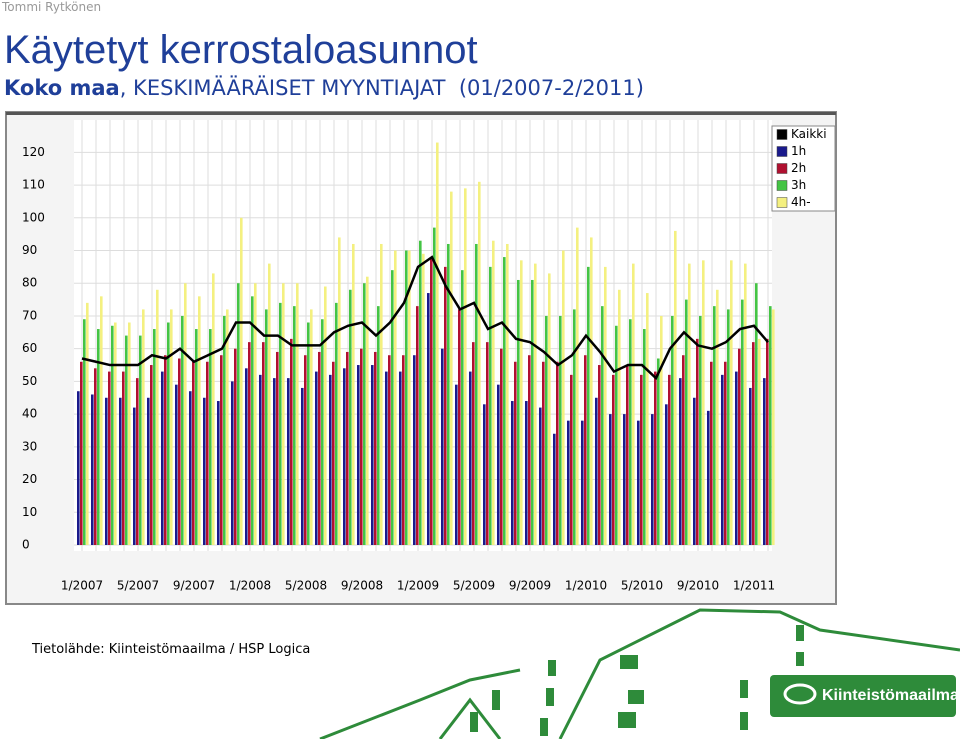 This screenshot has width=960, height=739. Describe the element at coordinates (62, 88) in the screenshot. I see `subtitle-bold: Koko maa` at that location.